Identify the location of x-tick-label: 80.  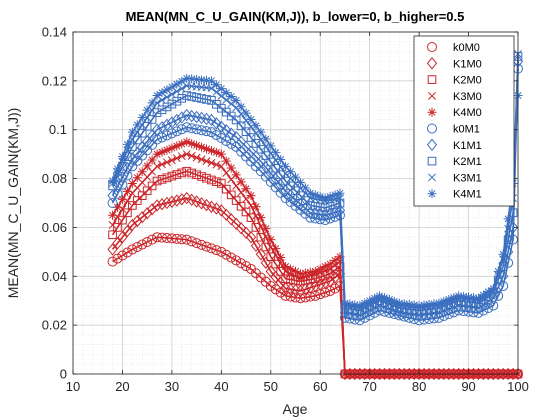
(419, 386).